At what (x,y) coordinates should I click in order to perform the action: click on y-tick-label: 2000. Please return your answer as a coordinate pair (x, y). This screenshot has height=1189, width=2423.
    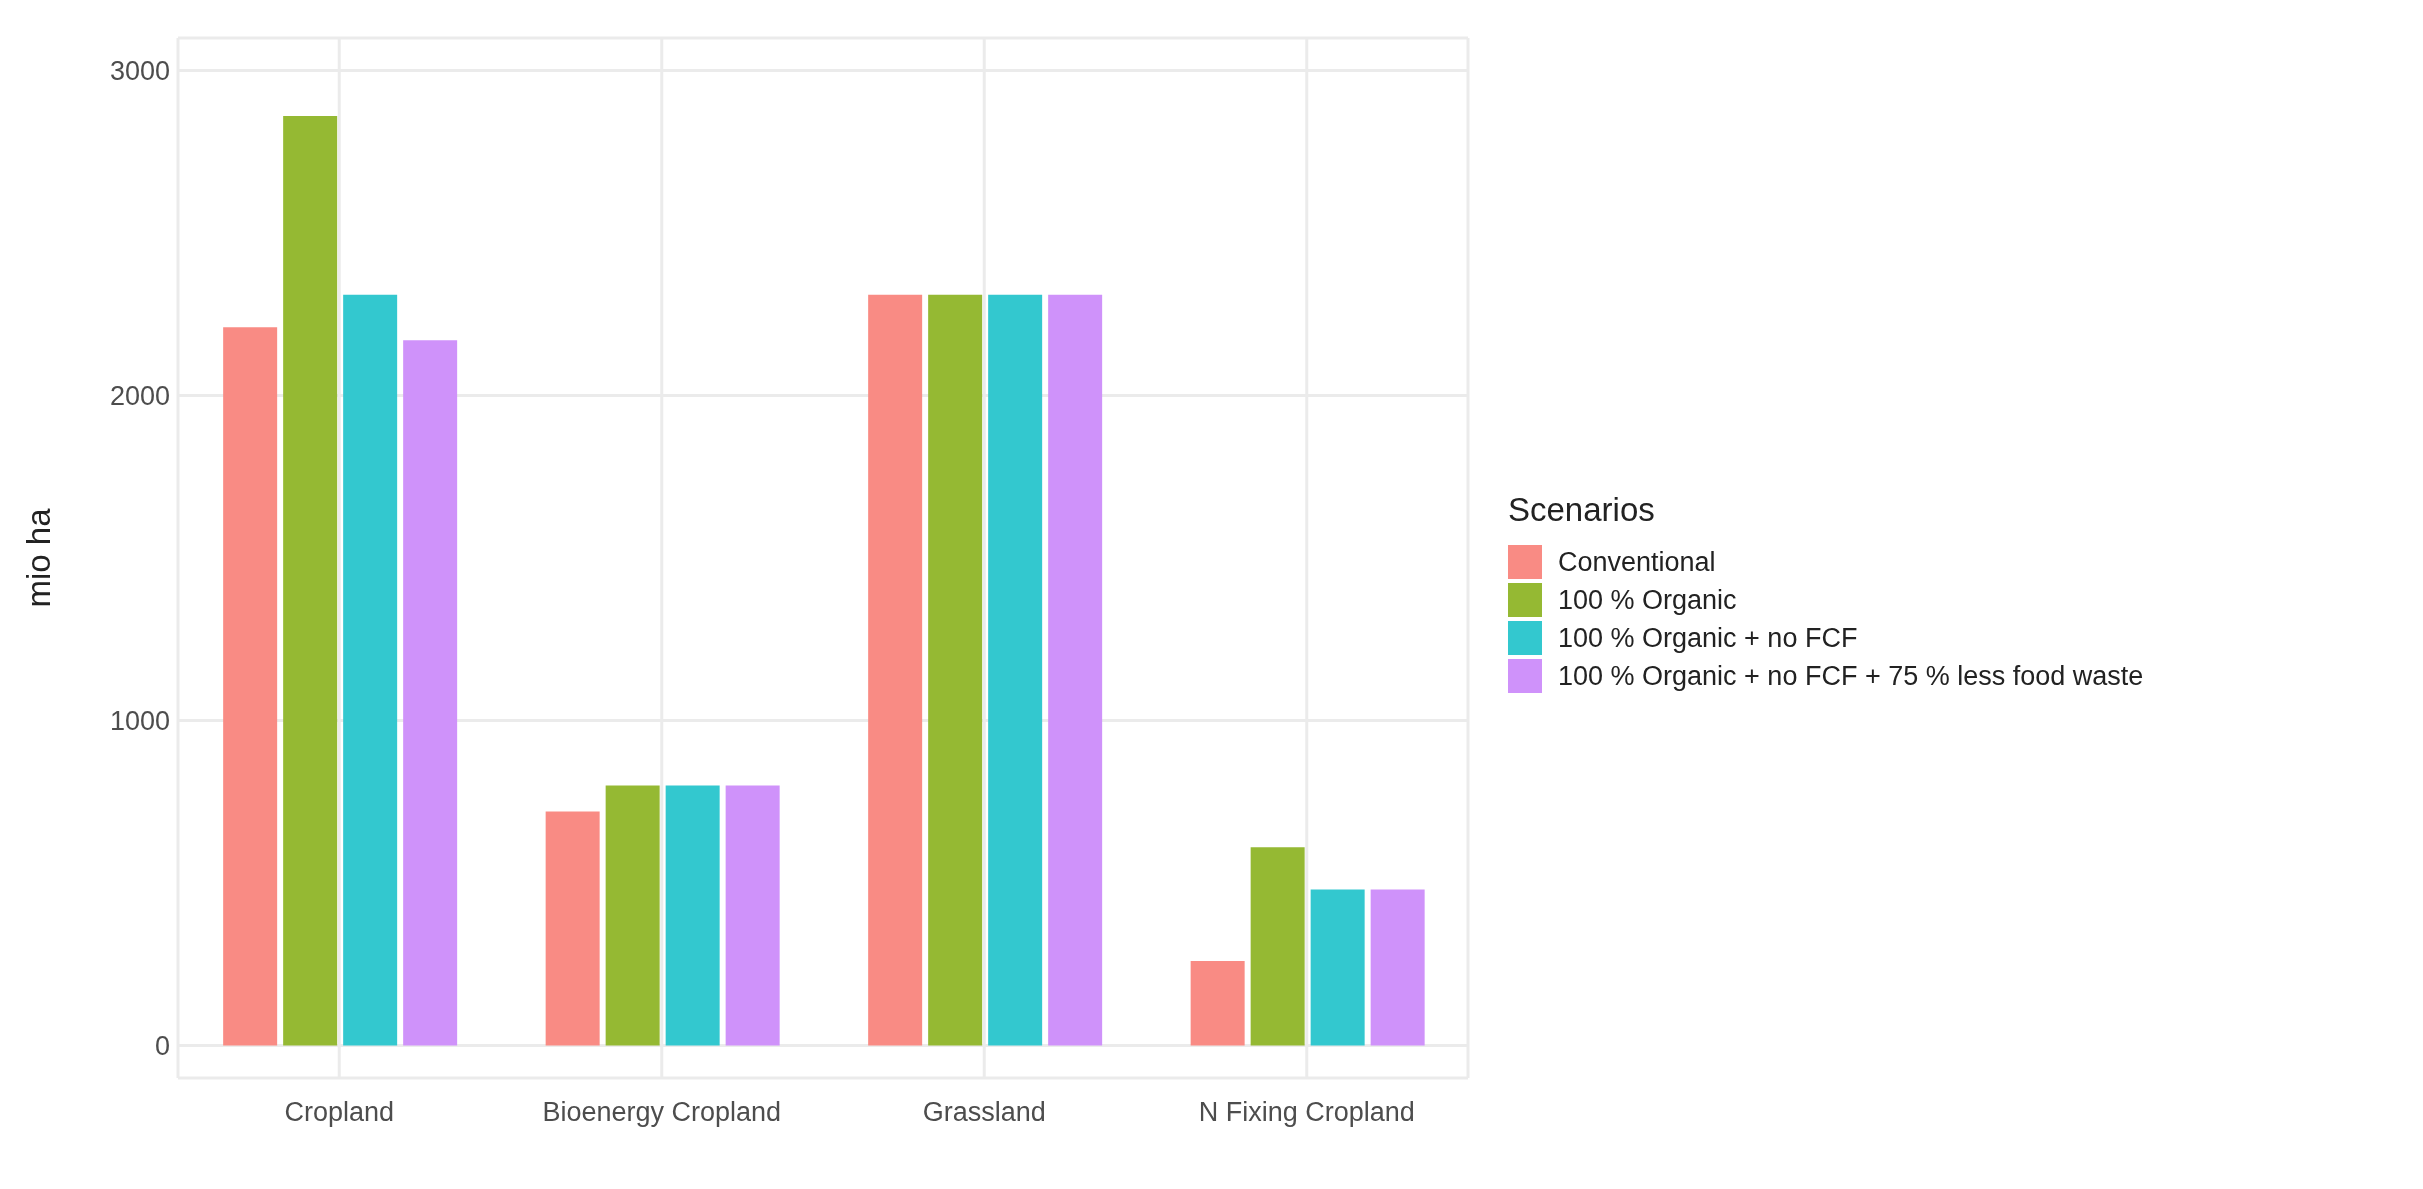
    Looking at the image, I should click on (139, 396).